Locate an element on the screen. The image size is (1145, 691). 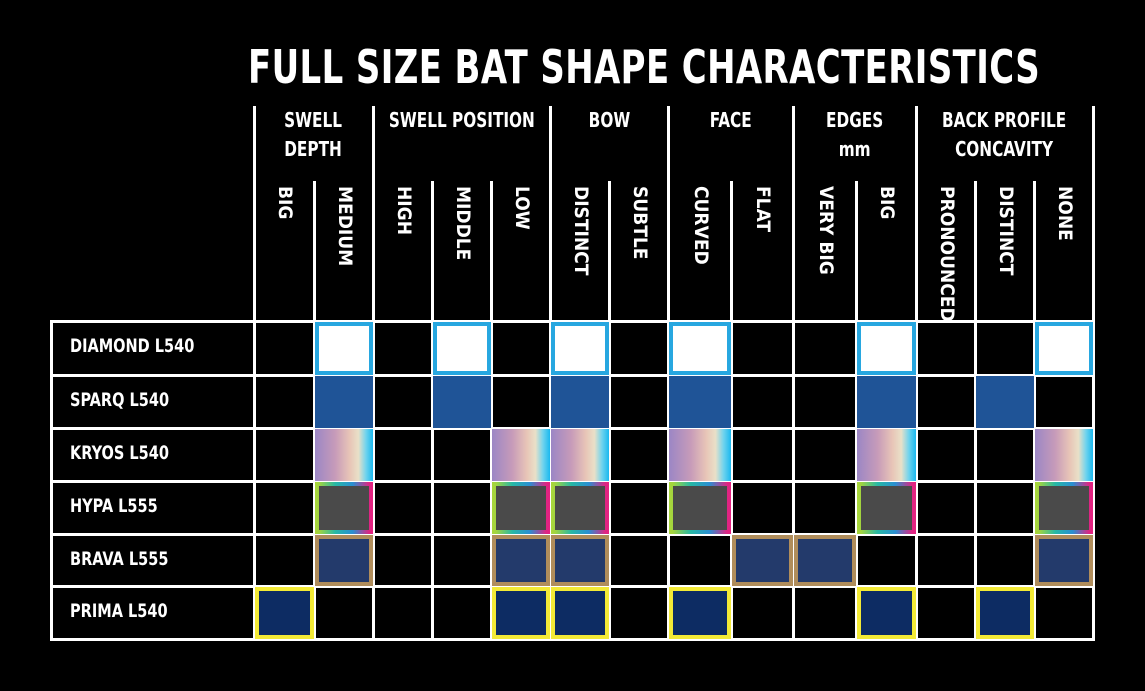
row-label-text: HYPA L555 is located at coordinates (114, 506).